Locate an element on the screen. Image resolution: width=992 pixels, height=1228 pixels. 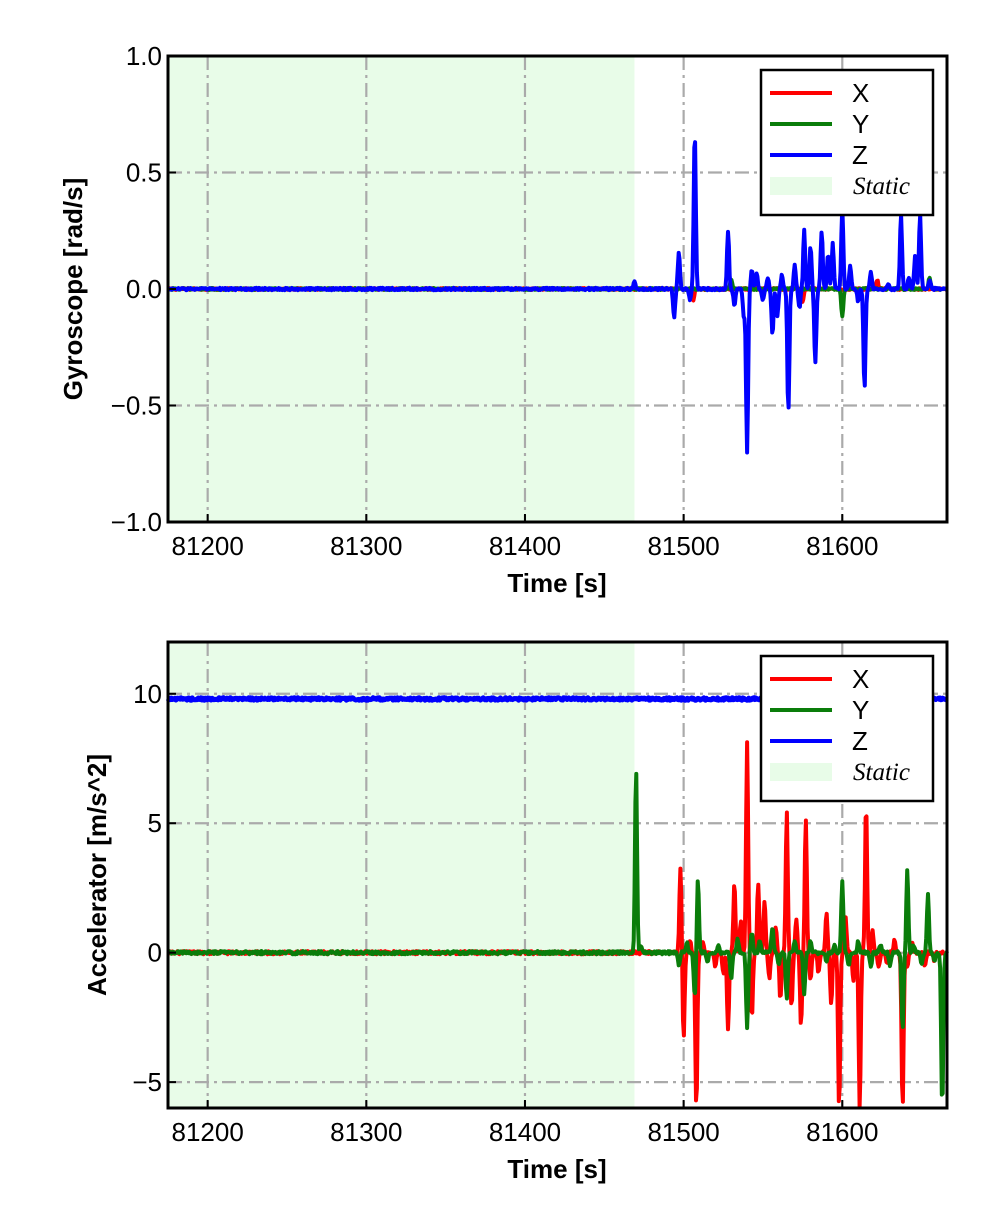
y-tick-label: 5 is located at coordinates (155, 823).